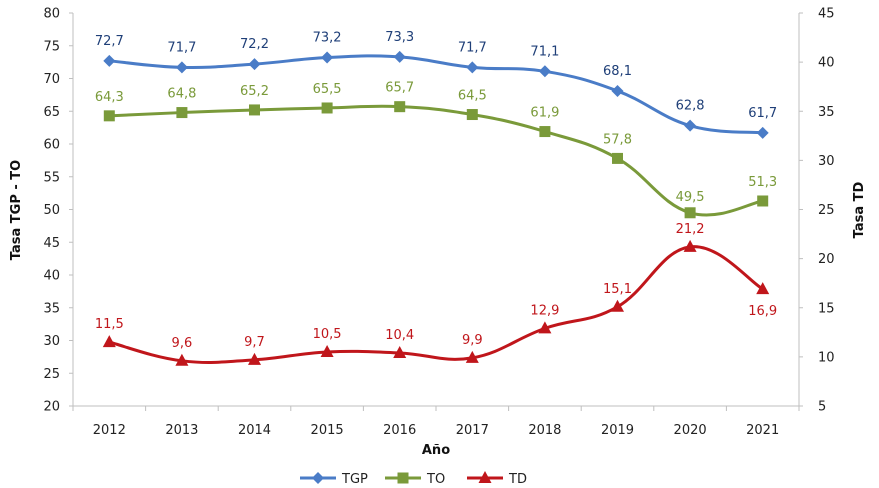 The width and height of the screenshot is (879, 488). I want to click on data-label-to: 65,7, so click(399, 88).